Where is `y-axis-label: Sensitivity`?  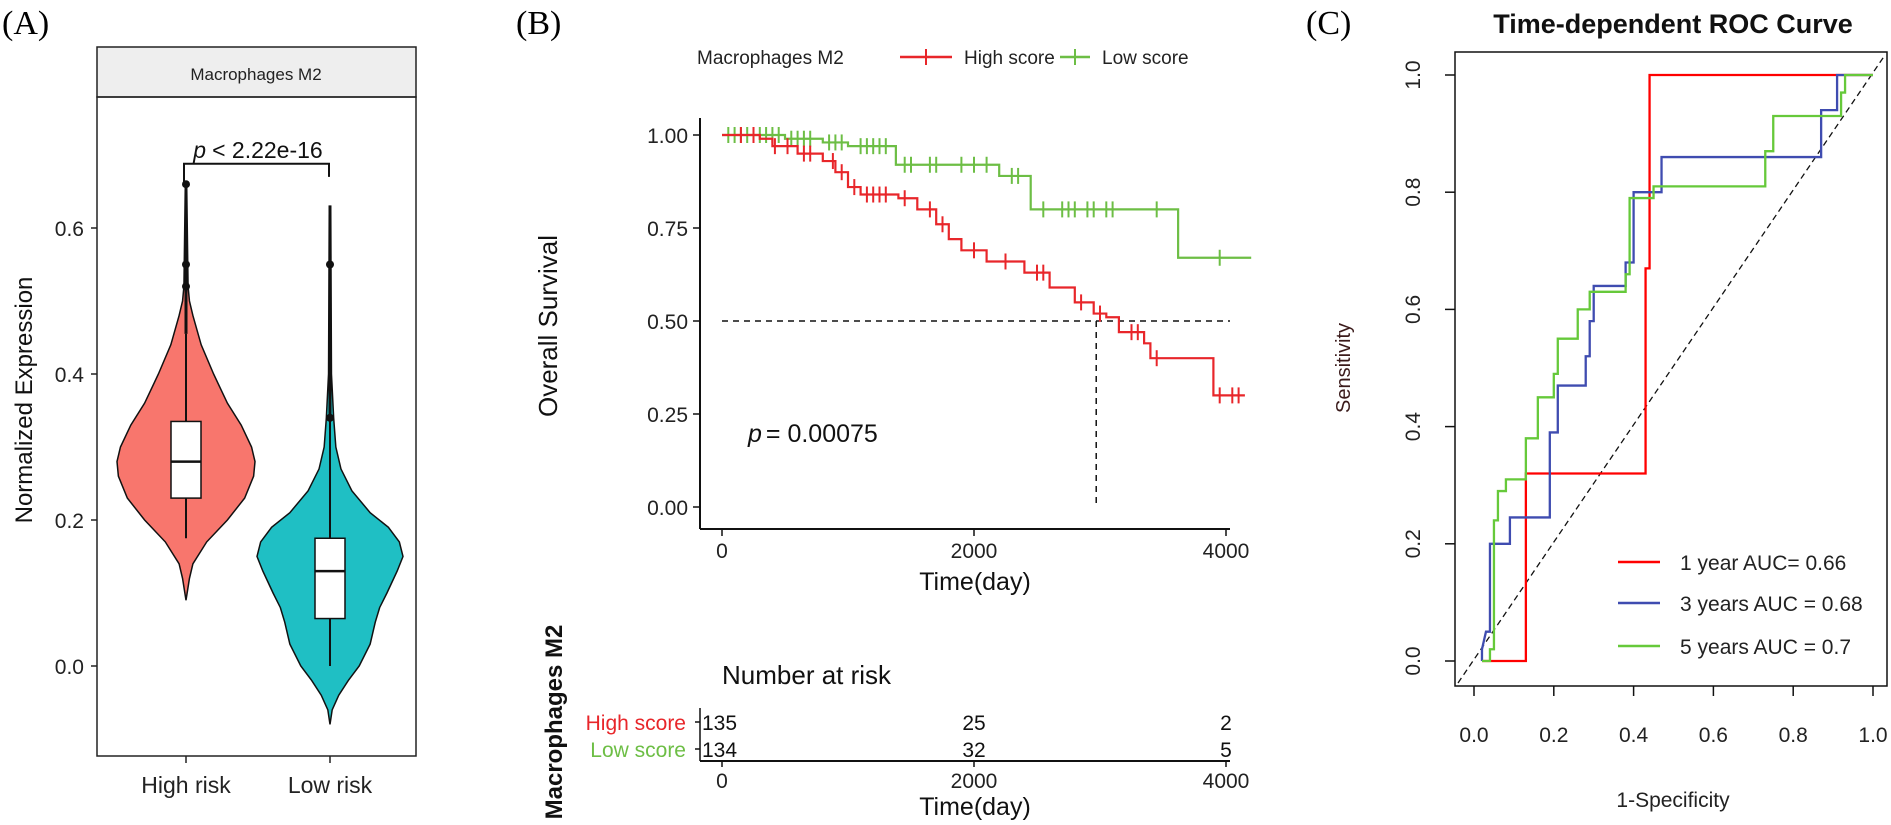 y-axis-label: Sensitivity is located at coordinates (1344, 368).